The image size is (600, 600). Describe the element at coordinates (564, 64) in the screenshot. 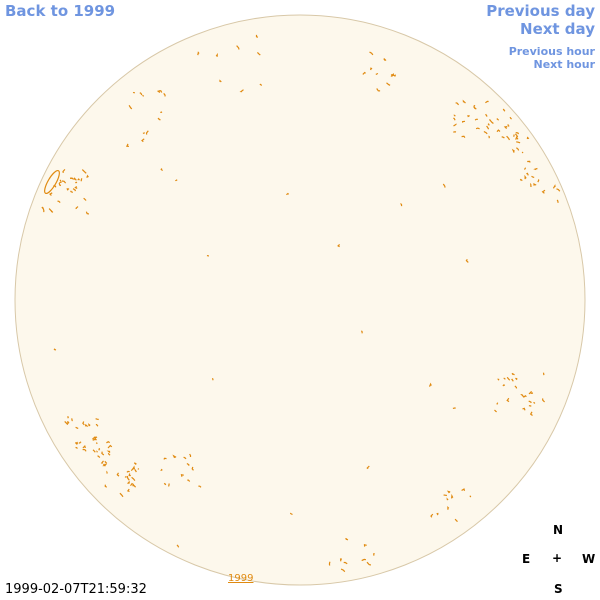

I see `next-hour-link: Next hour` at that location.